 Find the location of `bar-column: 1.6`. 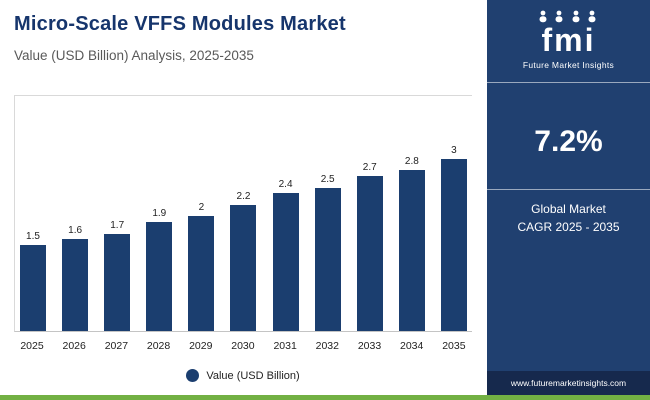

bar-column: 1.6 is located at coordinates (75, 278).